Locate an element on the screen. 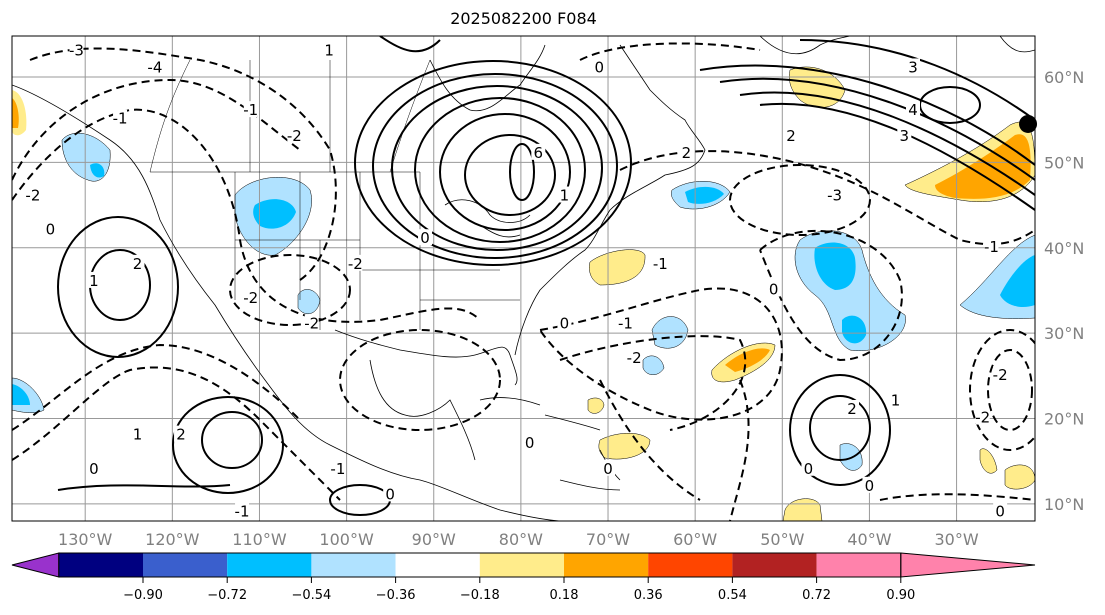  latitude-ticks: 60°N 50°N 40°N 30°N 20°N 10°N is located at coordinates (1064, 291).